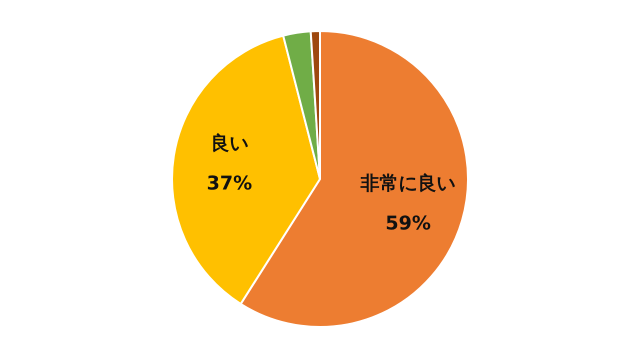 The image size is (640, 360). I want to click on slice-label: 良い, so click(229, 143).